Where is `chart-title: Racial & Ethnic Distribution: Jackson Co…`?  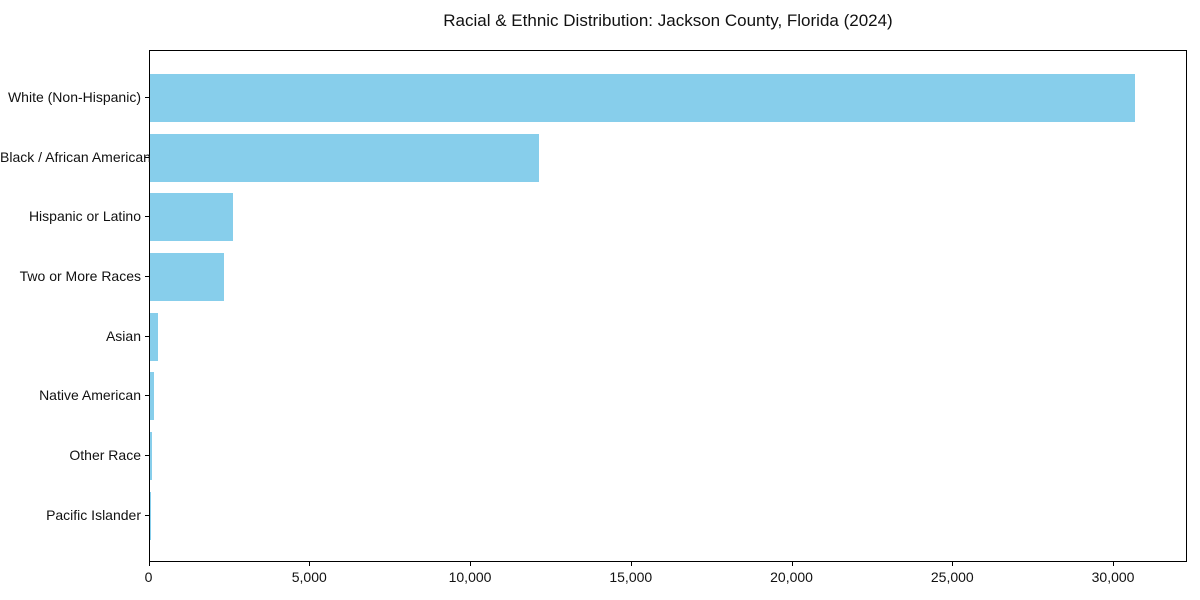 chart-title: Racial & Ethnic Distribution: Jackson Co… is located at coordinates (668, 20).